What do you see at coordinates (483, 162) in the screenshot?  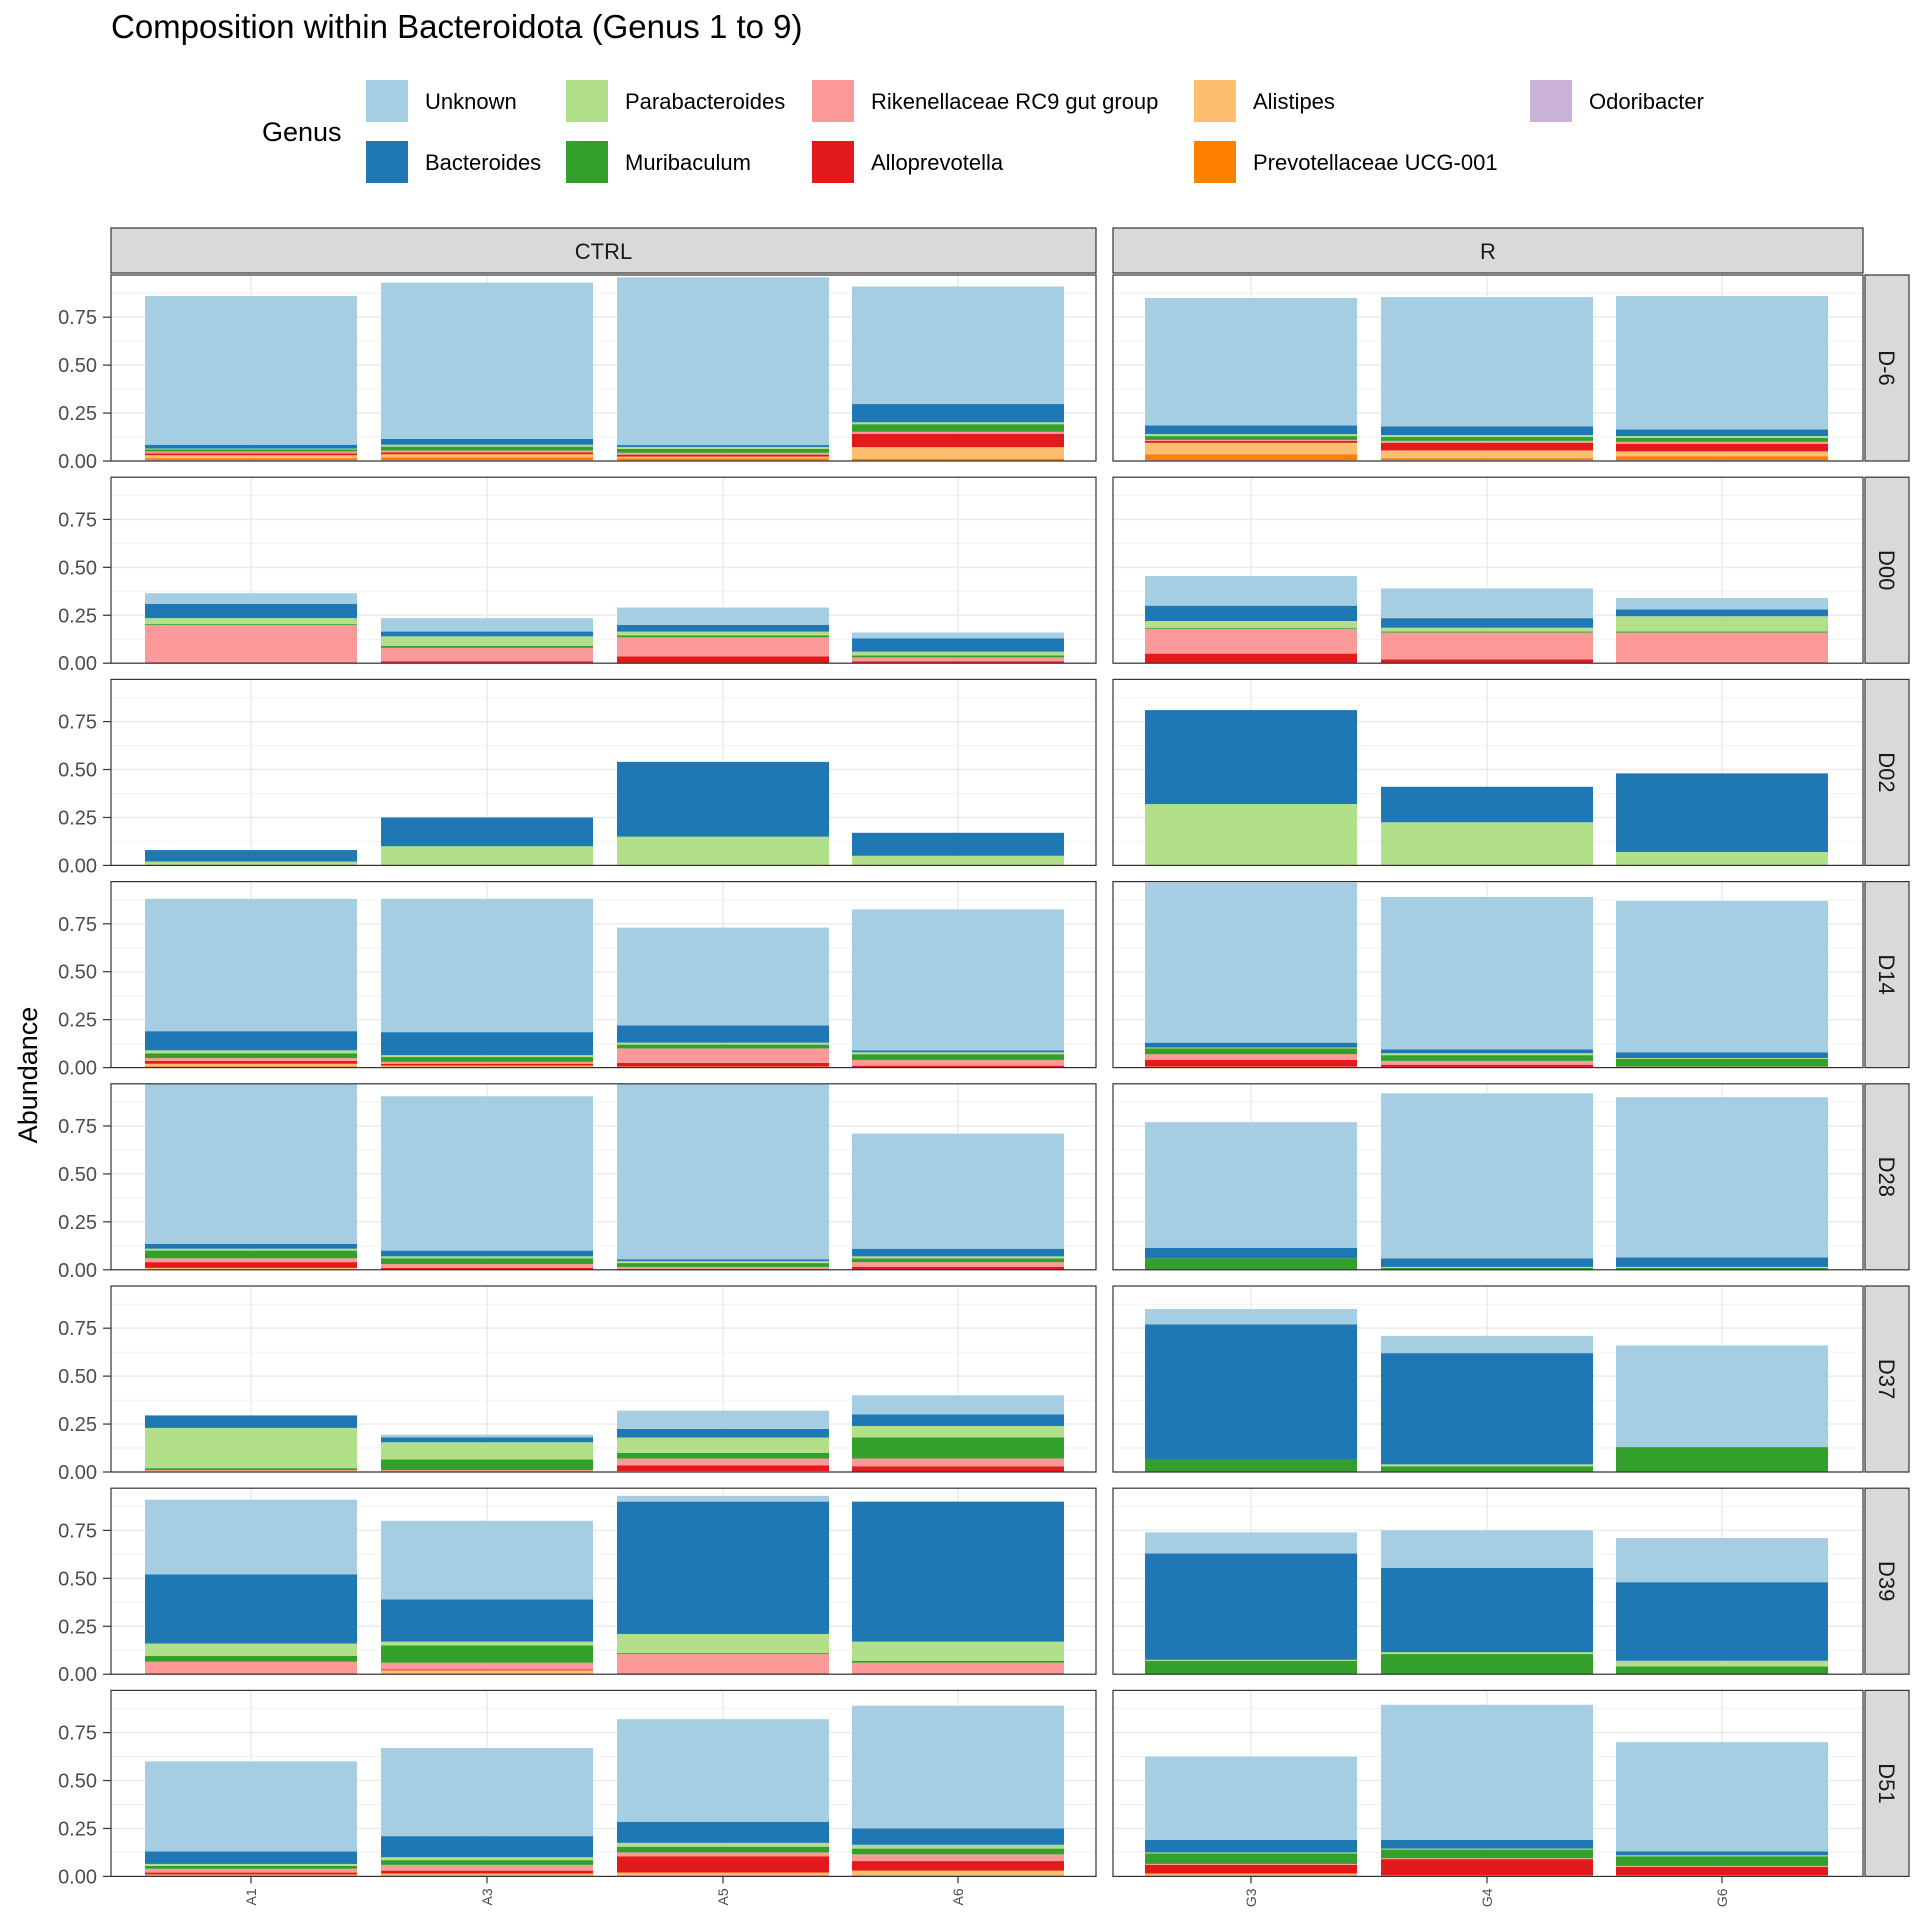 I see `legend-label: Bacteroides` at bounding box center [483, 162].